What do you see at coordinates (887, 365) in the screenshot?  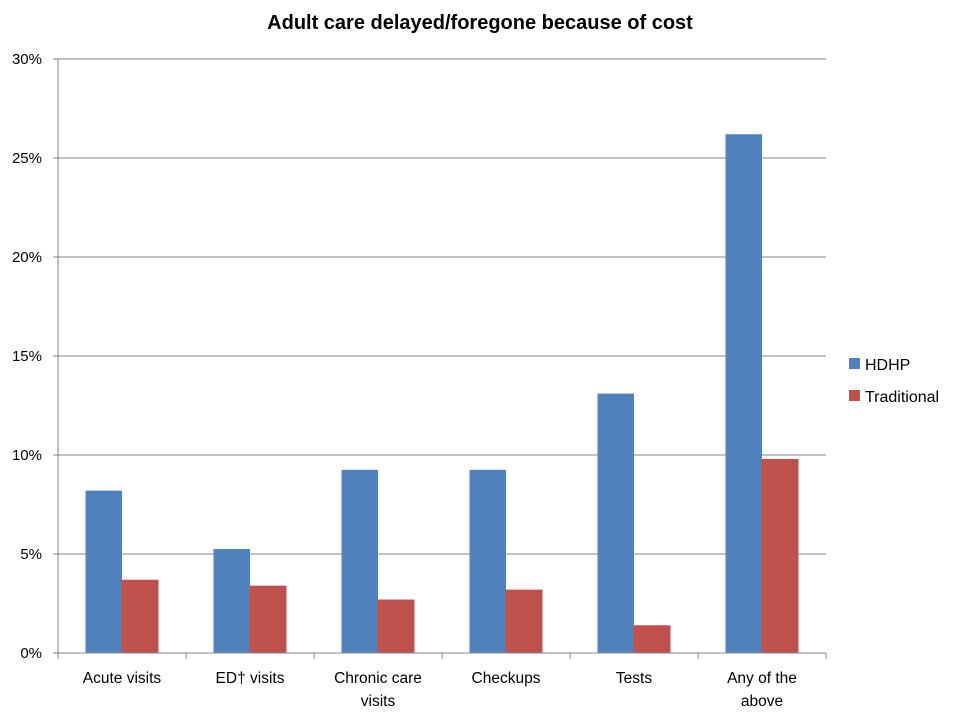 I see `legend-label-hdhp: HDHP` at bounding box center [887, 365].